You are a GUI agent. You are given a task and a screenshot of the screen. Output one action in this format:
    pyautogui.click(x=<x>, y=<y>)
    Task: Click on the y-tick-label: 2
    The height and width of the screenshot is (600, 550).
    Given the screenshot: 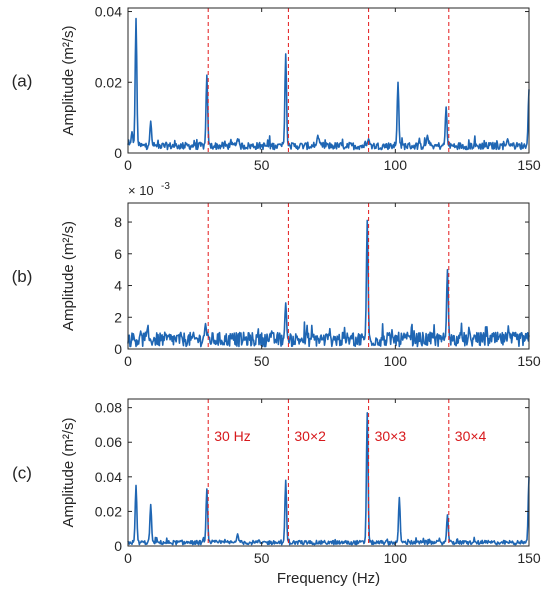 What is the action you would take?
    pyautogui.click(x=118, y=317)
    